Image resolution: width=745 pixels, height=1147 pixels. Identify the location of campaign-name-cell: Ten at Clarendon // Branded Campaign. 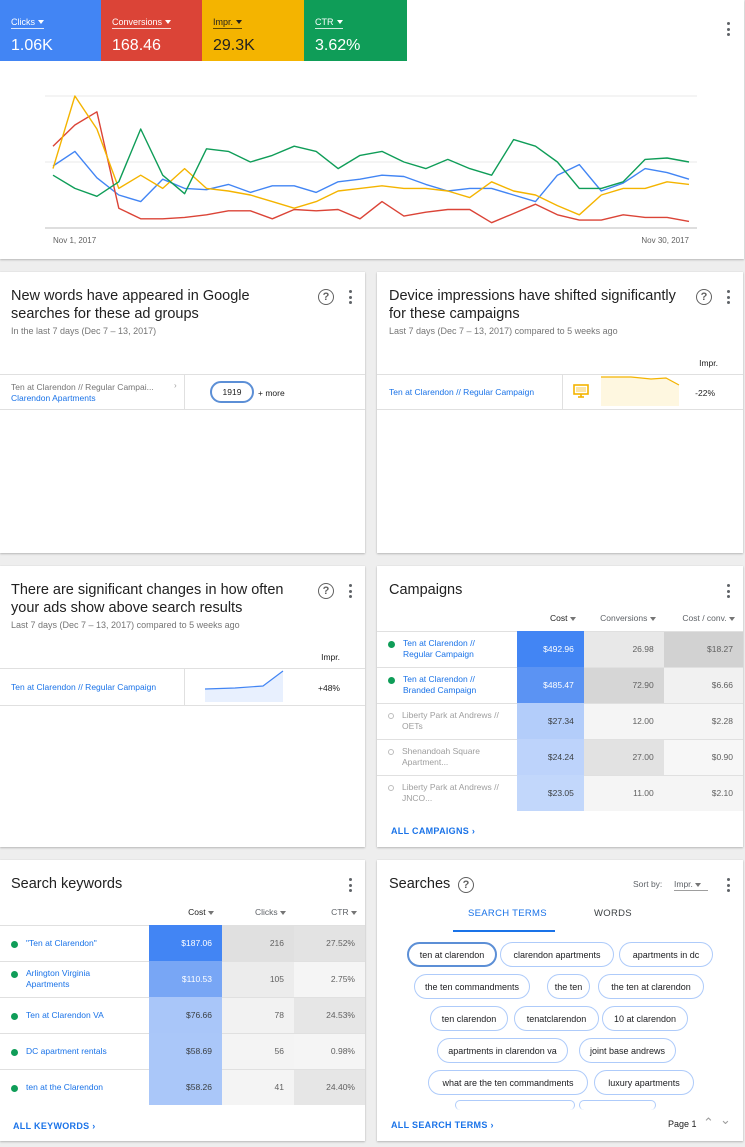
(447, 684).